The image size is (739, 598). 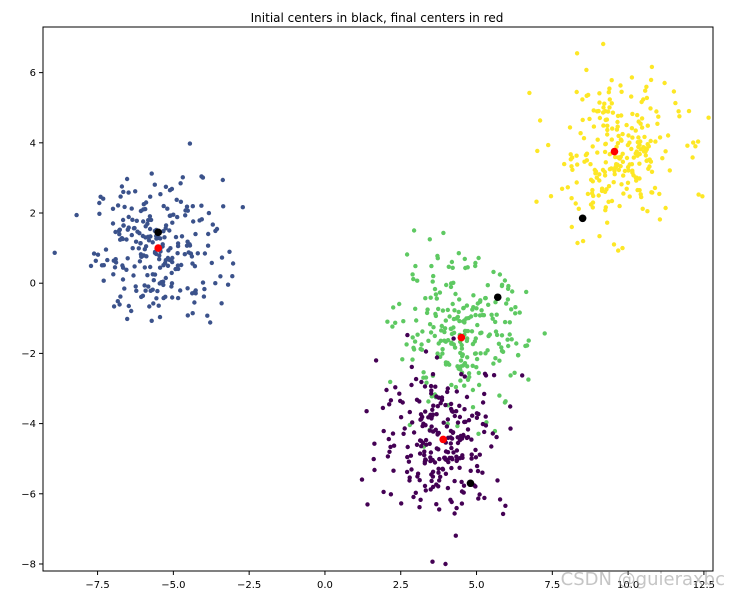 What do you see at coordinates (582, 218) in the screenshot?
I see `initial-center-marker` at bounding box center [582, 218].